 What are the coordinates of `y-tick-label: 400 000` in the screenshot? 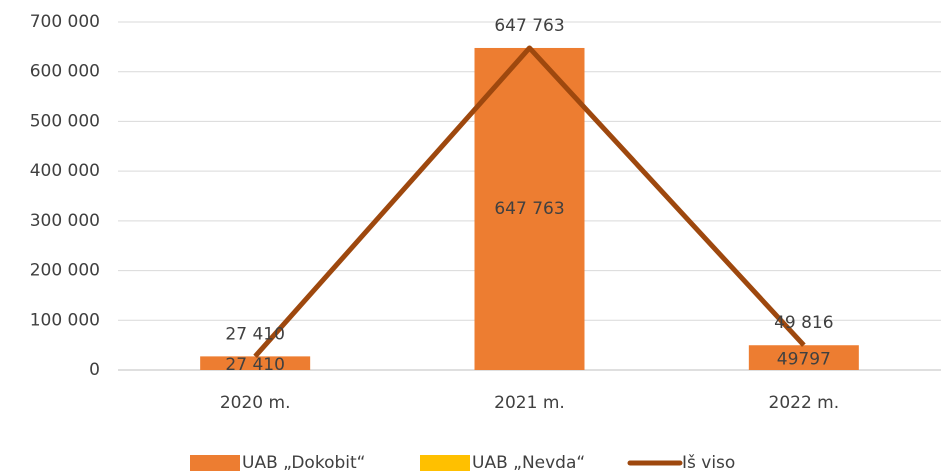 It's located at (65, 171).